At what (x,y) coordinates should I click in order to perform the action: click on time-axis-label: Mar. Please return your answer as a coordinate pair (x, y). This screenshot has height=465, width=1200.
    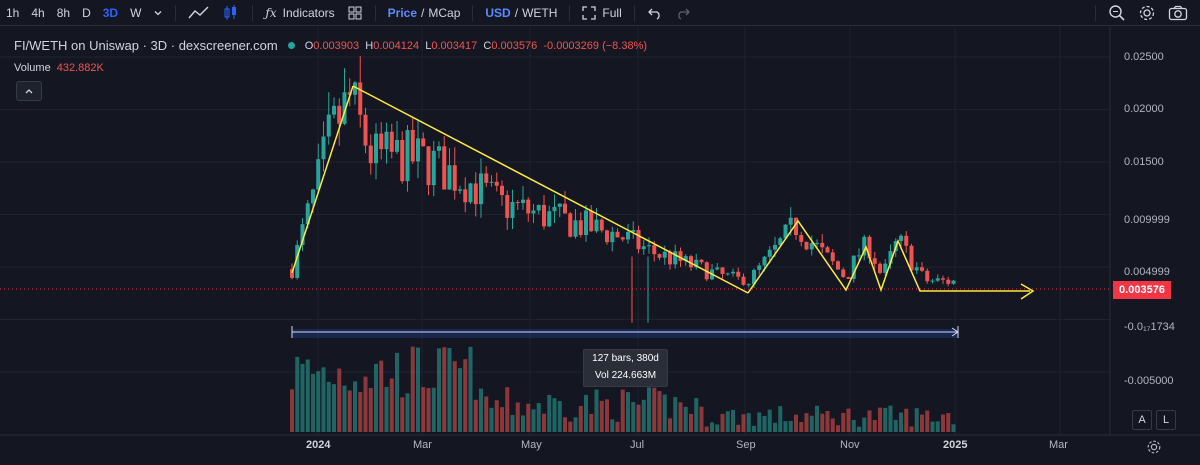
    Looking at the image, I should click on (422, 445).